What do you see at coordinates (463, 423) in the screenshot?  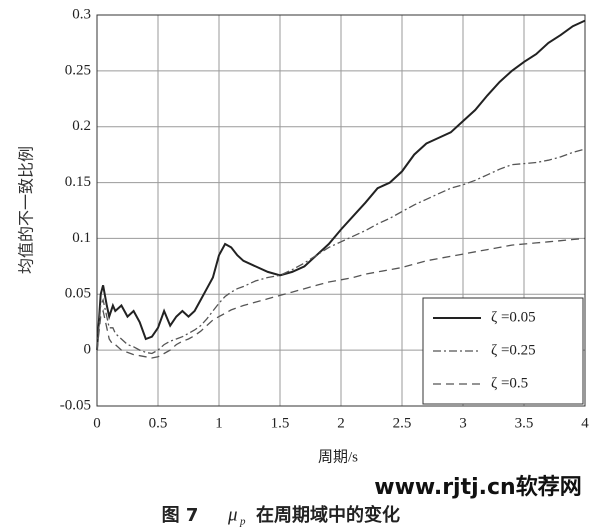 I see `x-tick-label: 3` at bounding box center [463, 423].